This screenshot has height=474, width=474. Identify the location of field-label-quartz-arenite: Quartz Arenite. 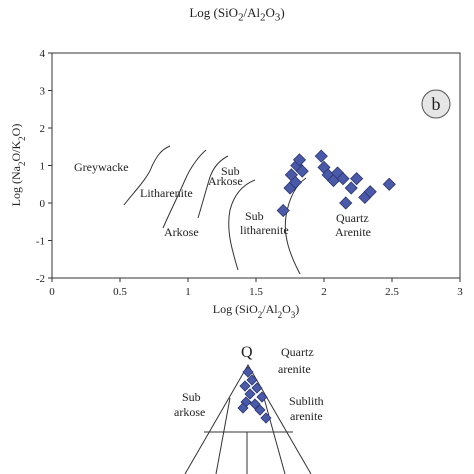
(353, 225).